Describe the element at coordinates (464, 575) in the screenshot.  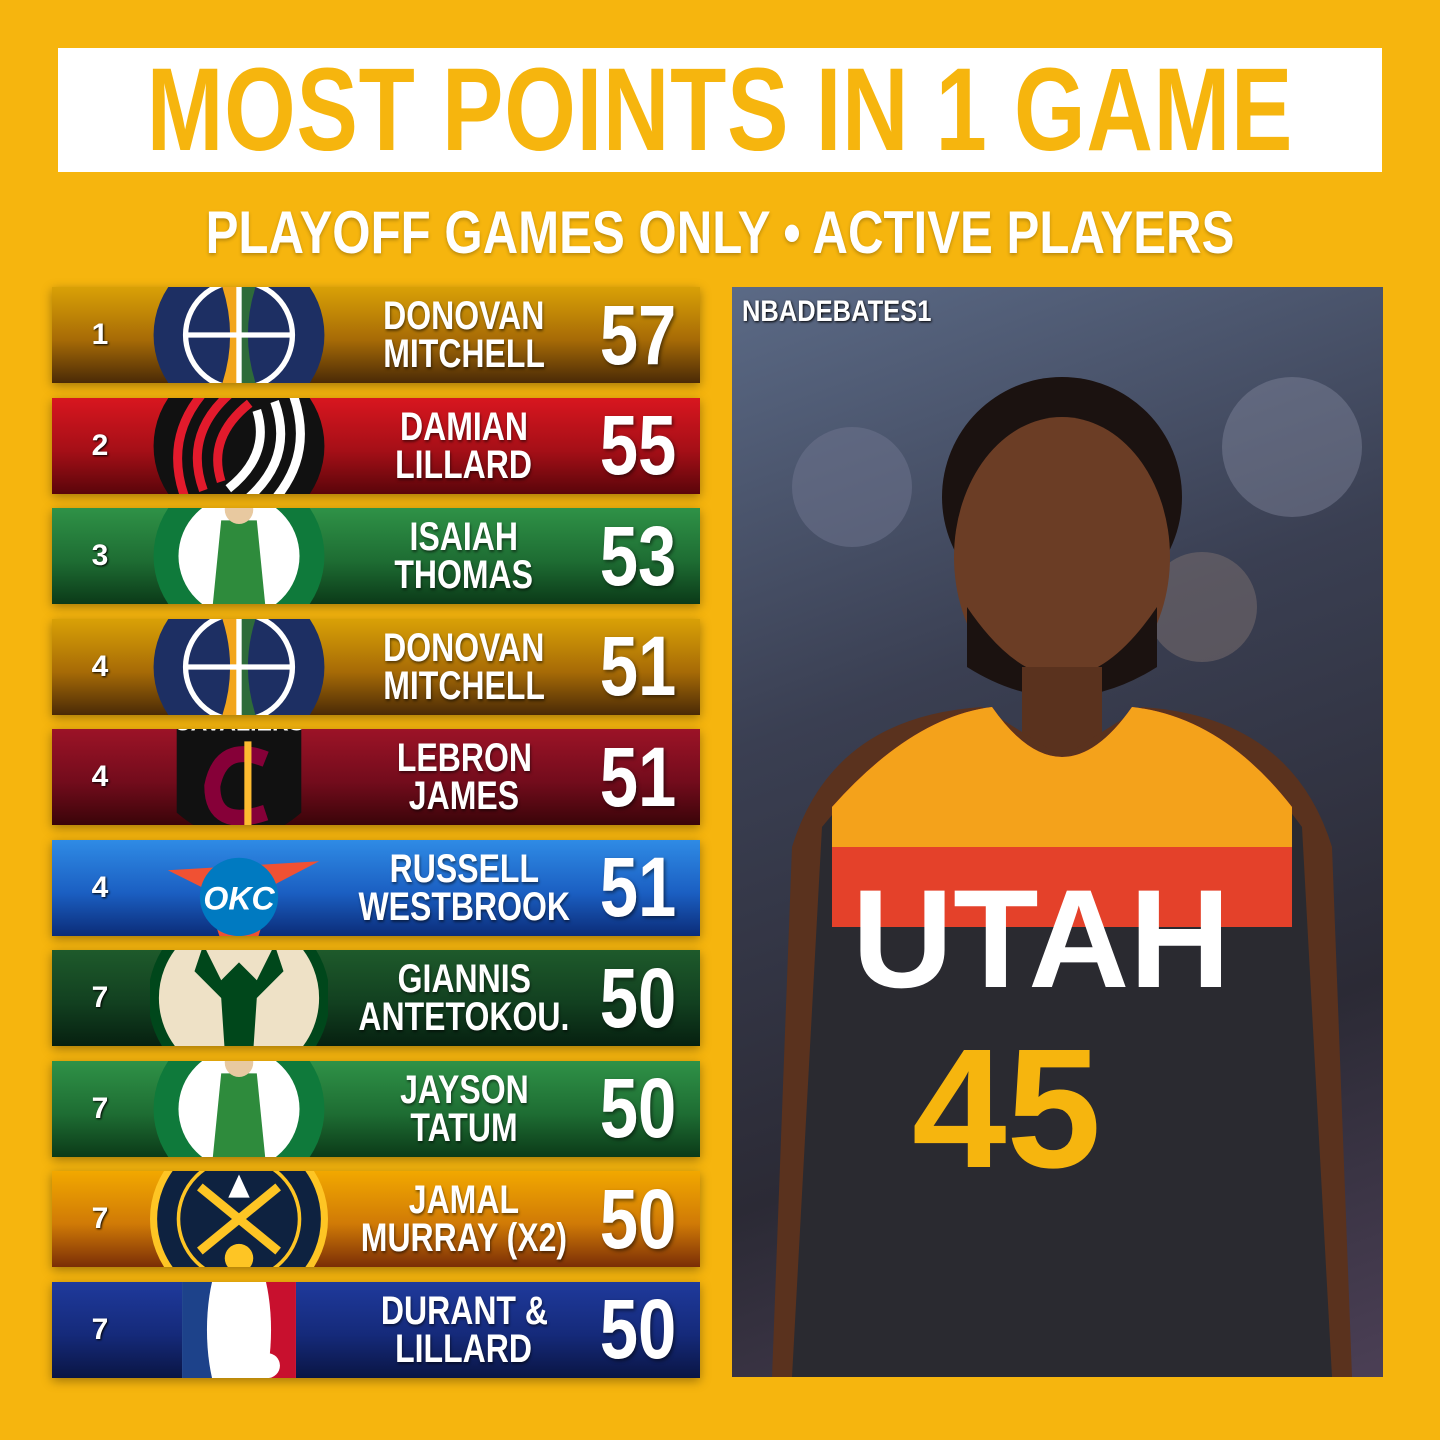
I see `player-last-name: THOMAS` at that location.